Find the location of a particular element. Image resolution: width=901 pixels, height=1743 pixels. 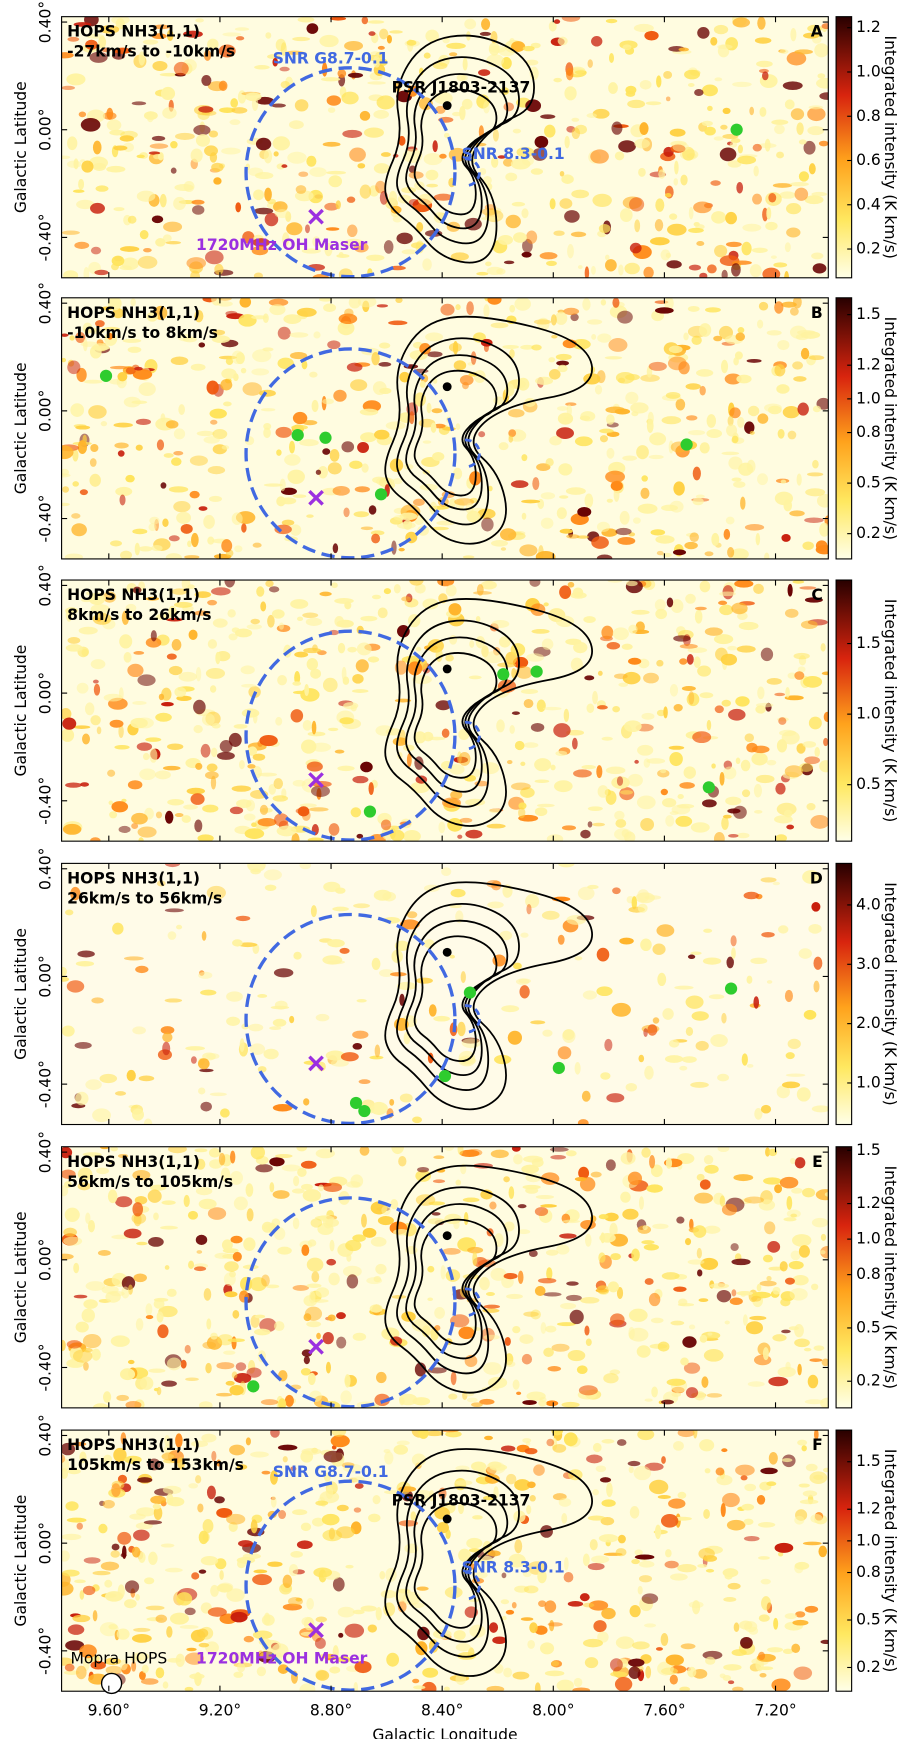

snr-8.3 is located at coordinates (472, 1585).